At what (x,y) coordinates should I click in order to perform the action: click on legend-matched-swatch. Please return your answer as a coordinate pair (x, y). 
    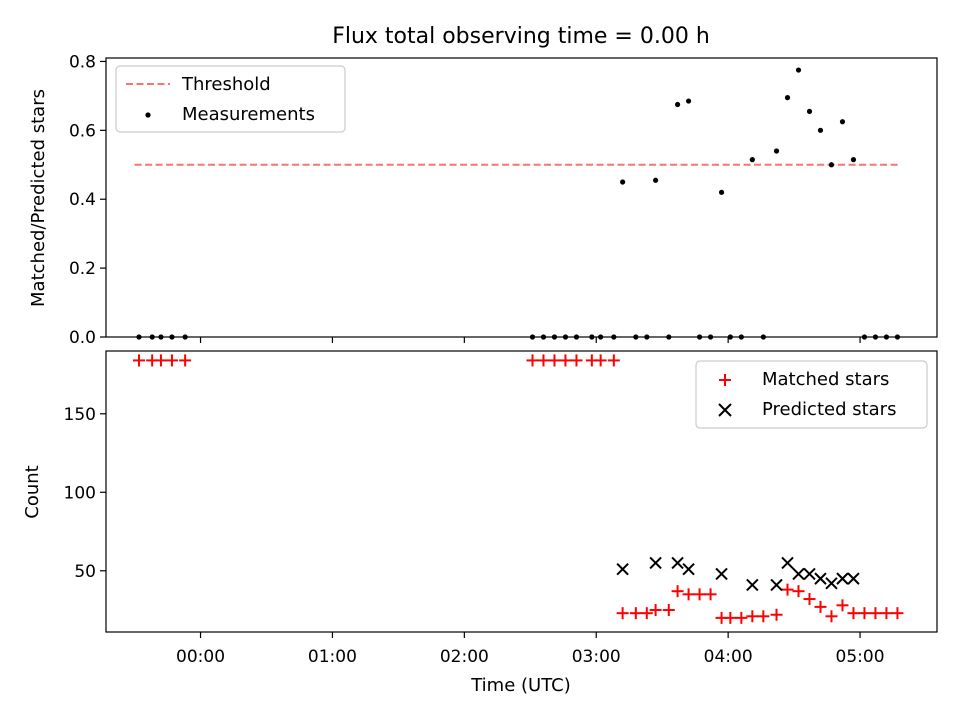
    Looking at the image, I should click on (725, 380).